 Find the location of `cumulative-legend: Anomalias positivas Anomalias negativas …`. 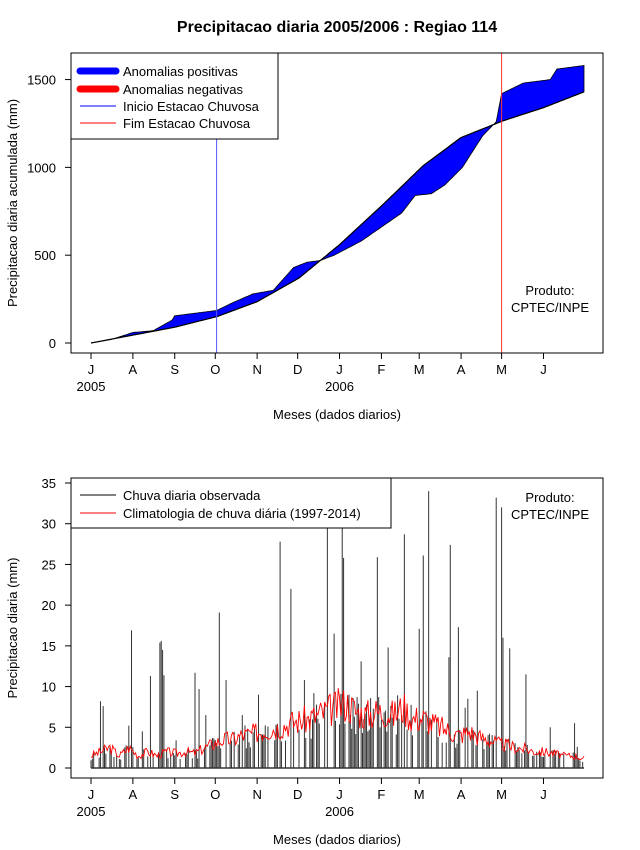

cumulative-legend: Anomalias positivas Anomalias negativas … is located at coordinates (174, 96).